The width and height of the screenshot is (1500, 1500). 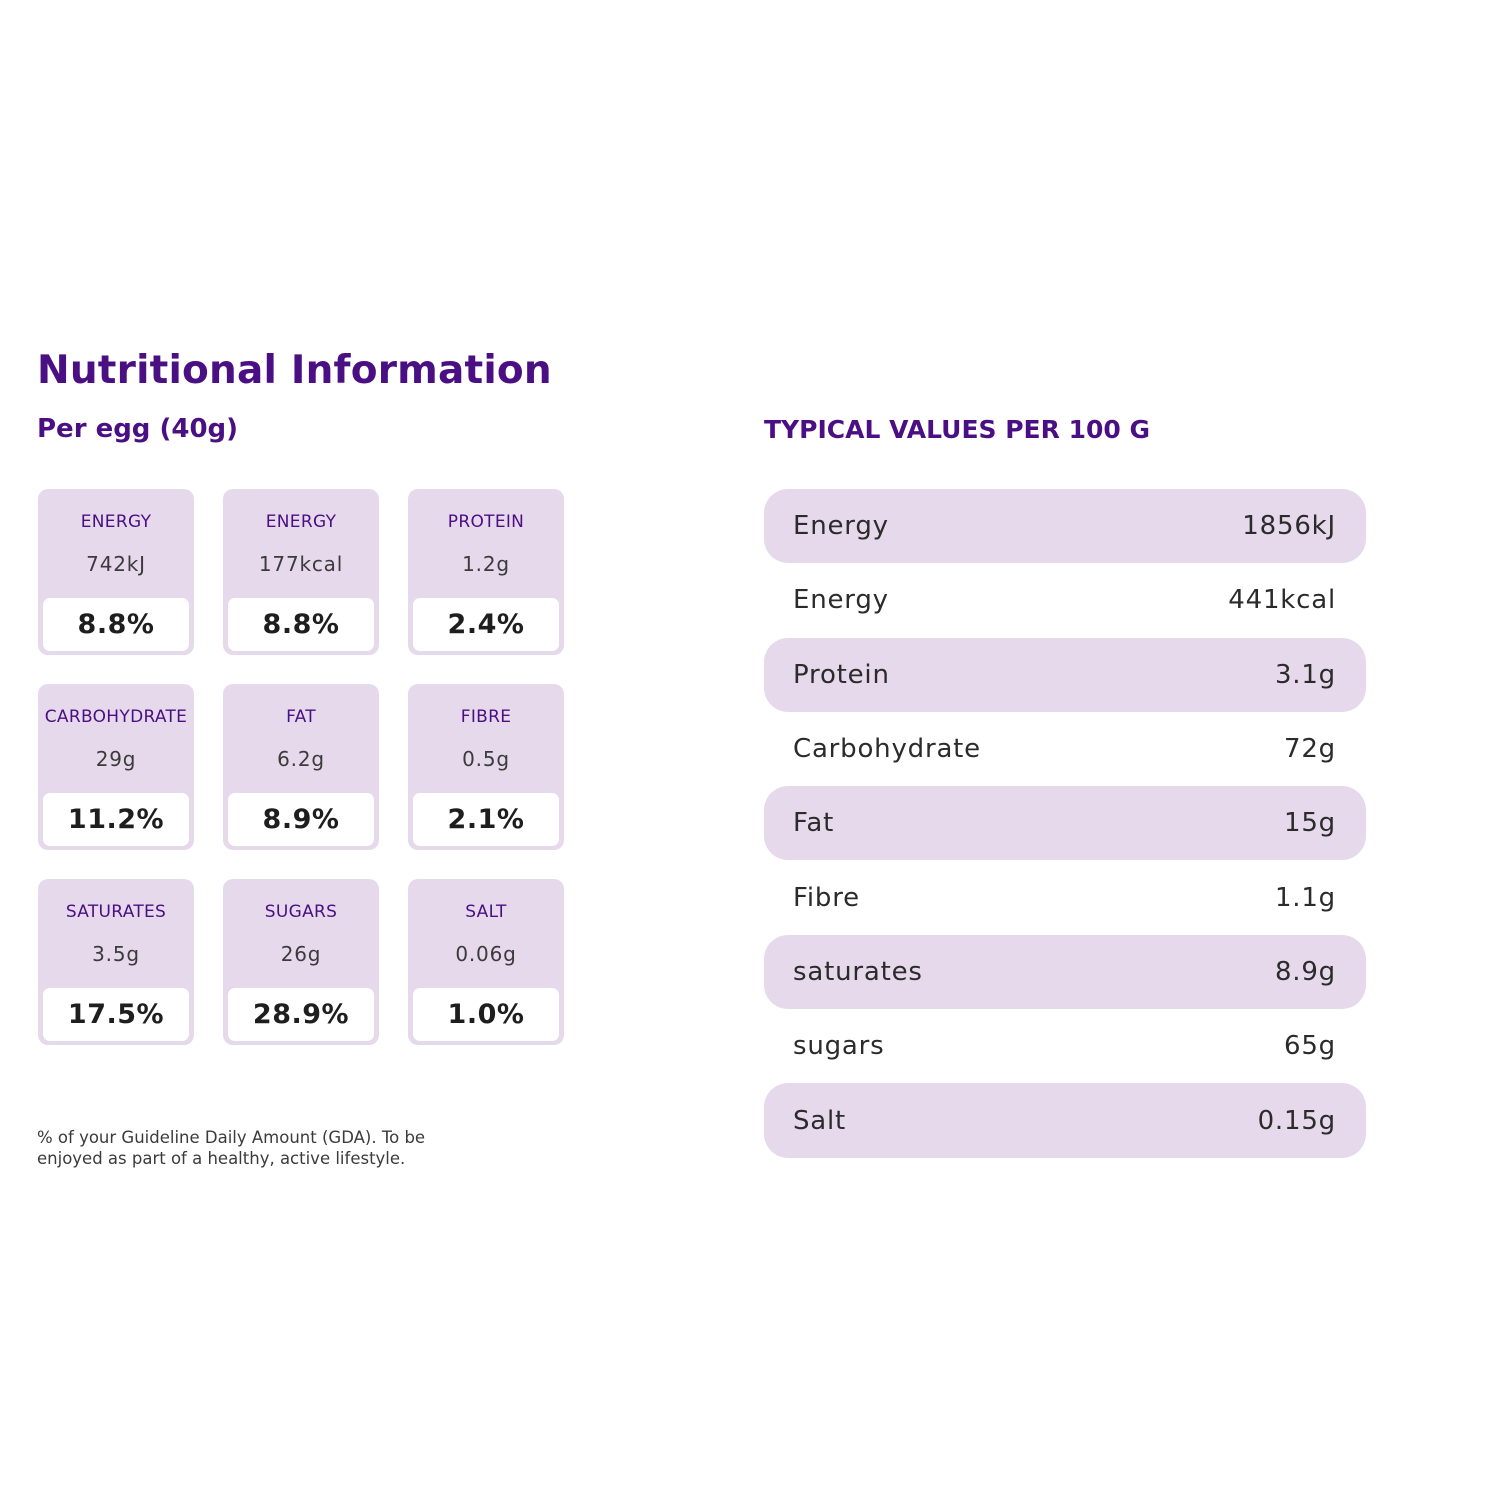 What do you see at coordinates (1065, 749) in the screenshot?
I see `table-row: Carbohydrate 72g` at bounding box center [1065, 749].